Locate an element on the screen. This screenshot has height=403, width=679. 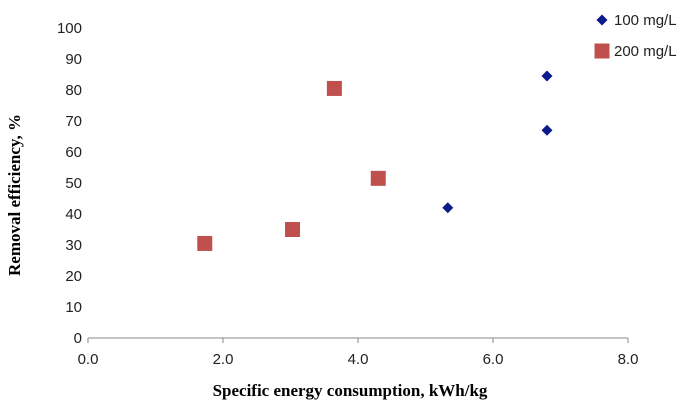
y-axis-ticks: 0 10 20 30 40 50 60 70 80 90 100 is located at coordinates (69, 183).